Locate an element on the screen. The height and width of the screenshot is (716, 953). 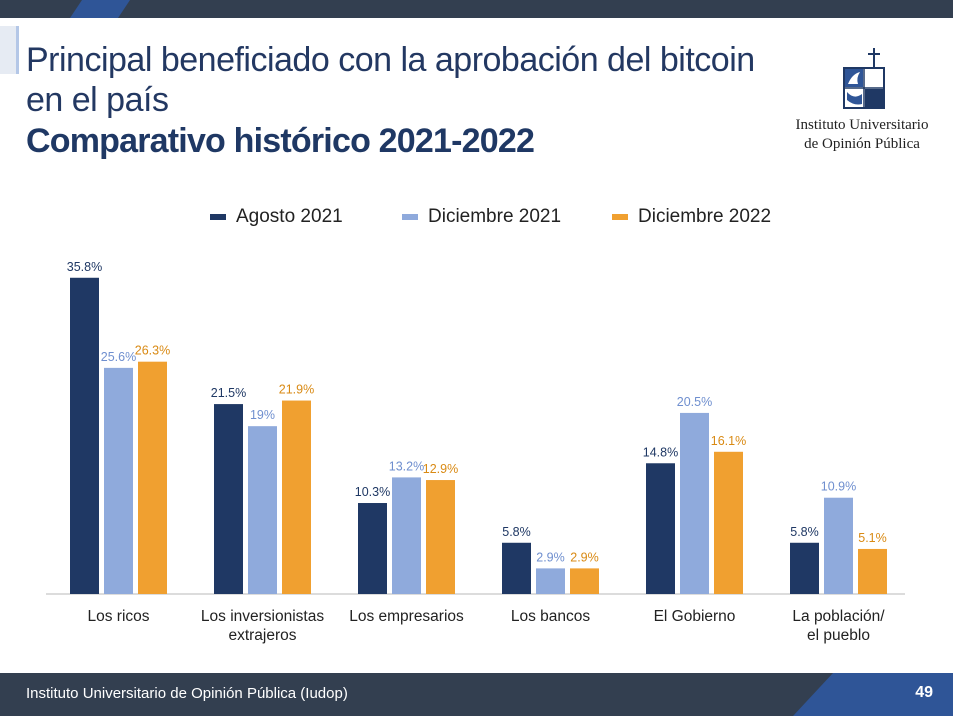
title-line-2: en el país is located at coordinates (97, 100).